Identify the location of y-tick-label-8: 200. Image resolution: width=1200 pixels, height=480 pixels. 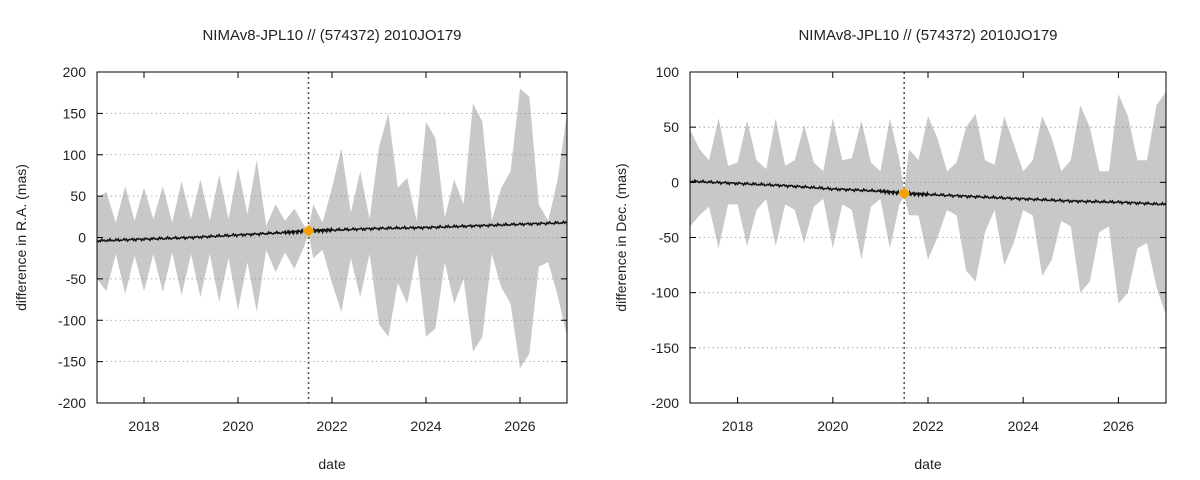
(75, 72).